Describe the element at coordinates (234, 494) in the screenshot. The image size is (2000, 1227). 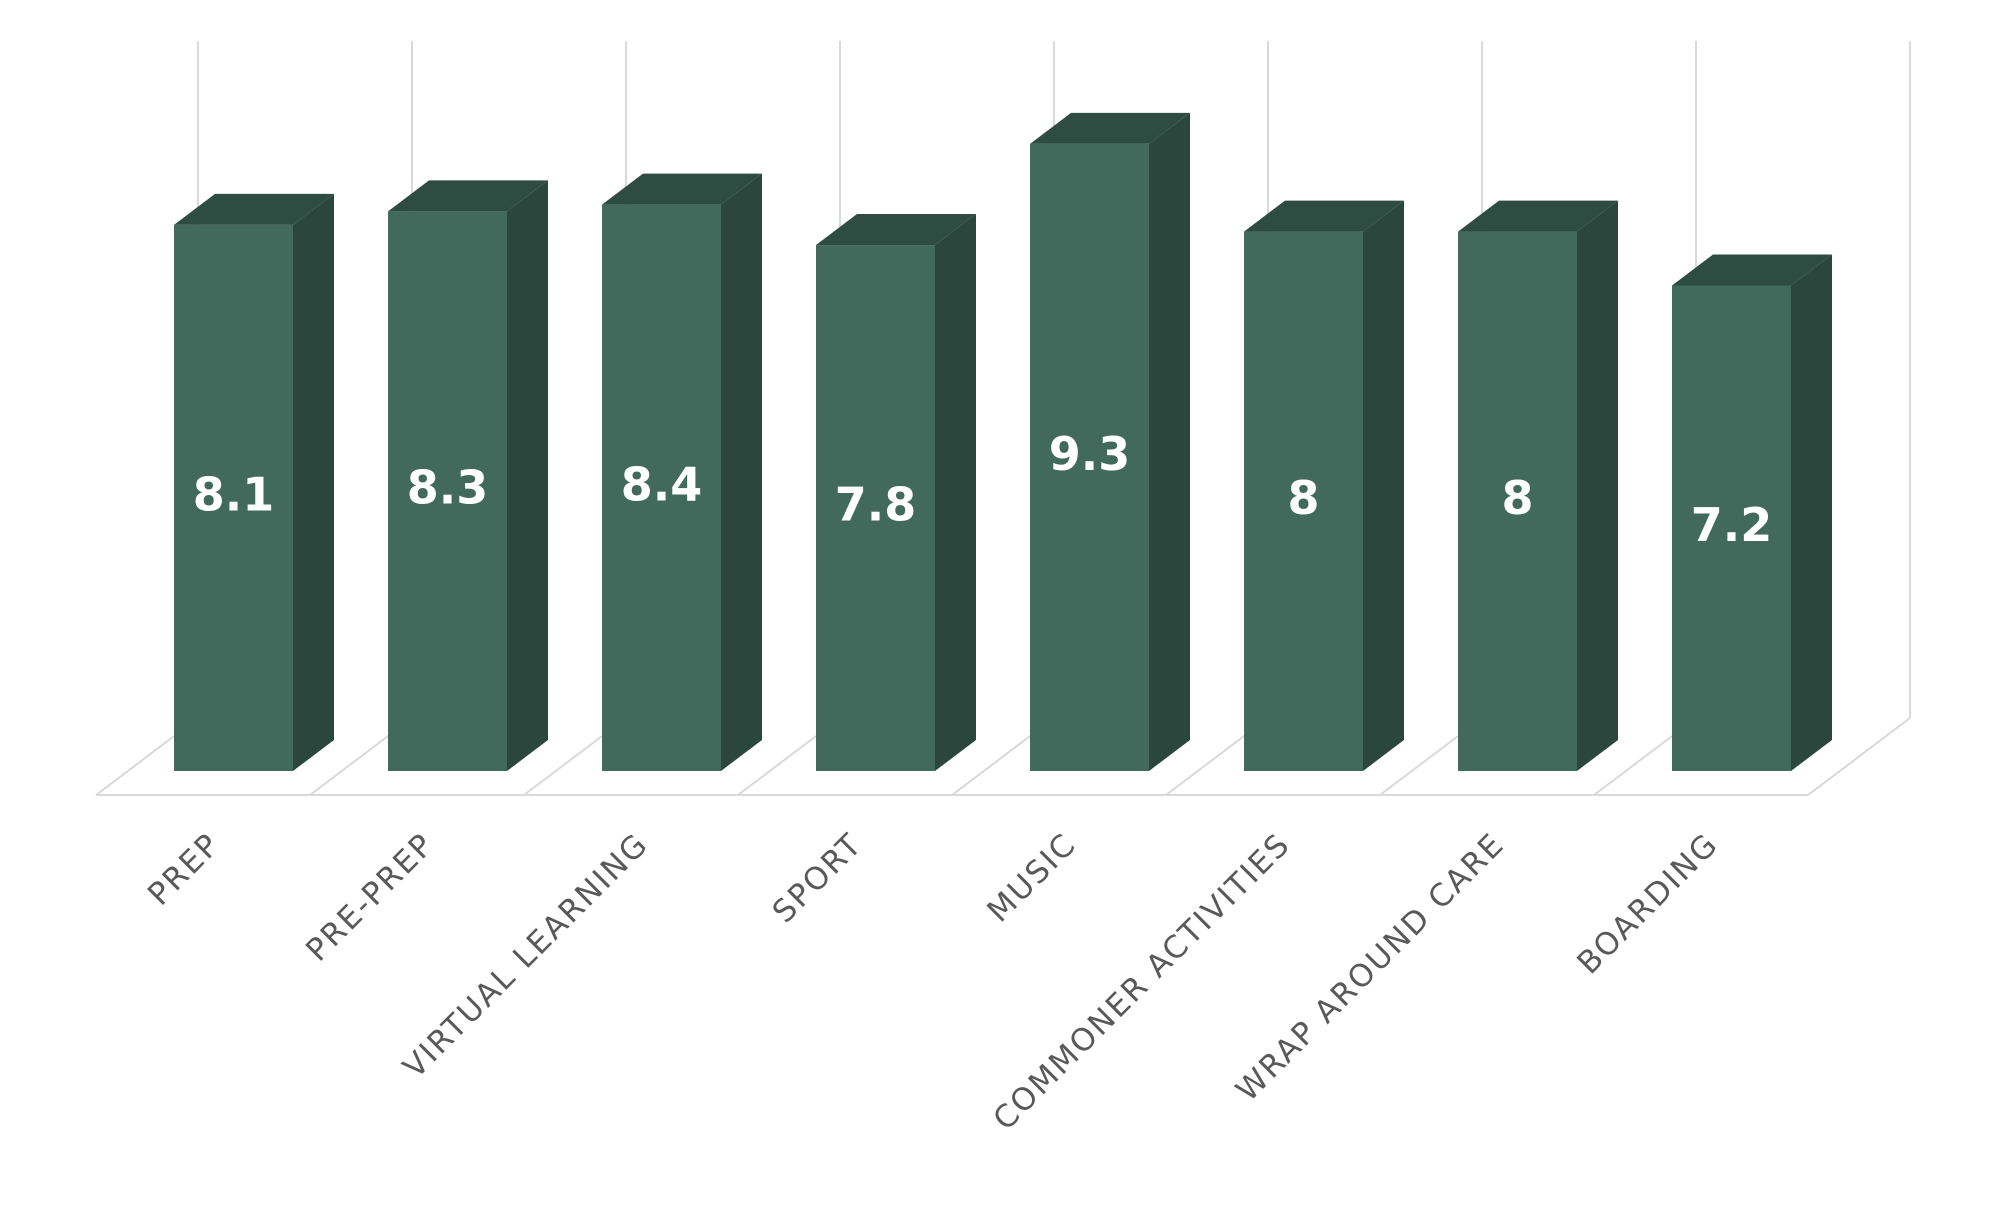
I see `value-label: 8.1` at that location.